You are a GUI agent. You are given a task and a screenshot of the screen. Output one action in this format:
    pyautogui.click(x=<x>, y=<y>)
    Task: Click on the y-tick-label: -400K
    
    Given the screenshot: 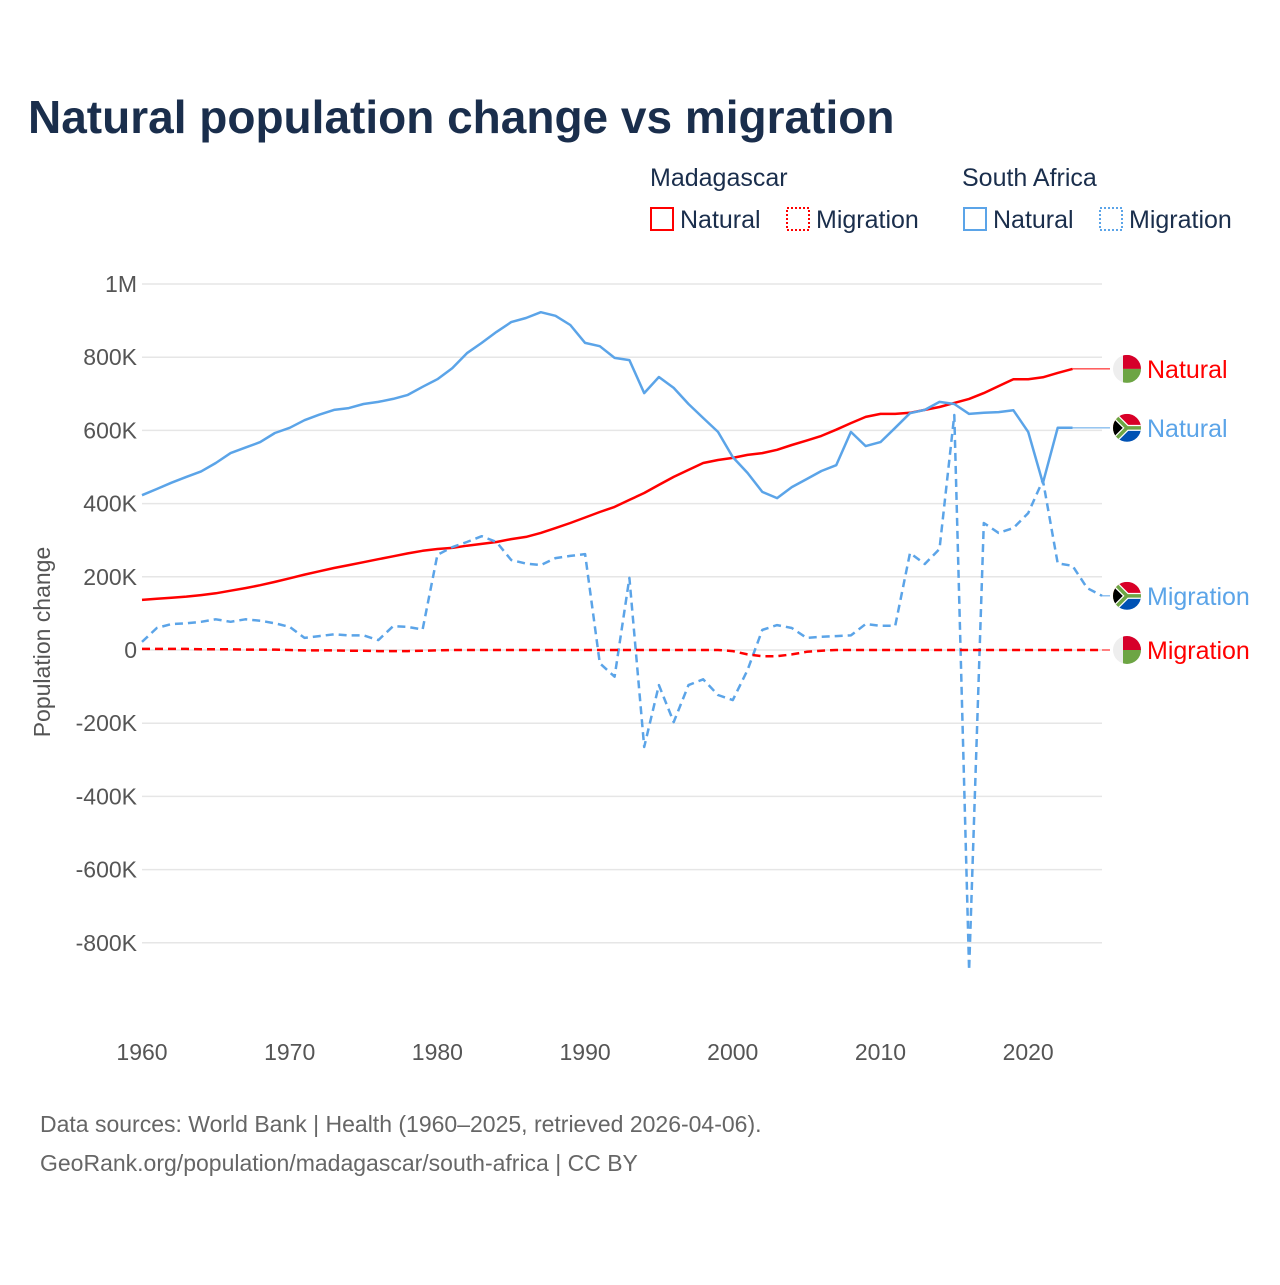 What is the action you would take?
    pyautogui.click(x=107, y=796)
    